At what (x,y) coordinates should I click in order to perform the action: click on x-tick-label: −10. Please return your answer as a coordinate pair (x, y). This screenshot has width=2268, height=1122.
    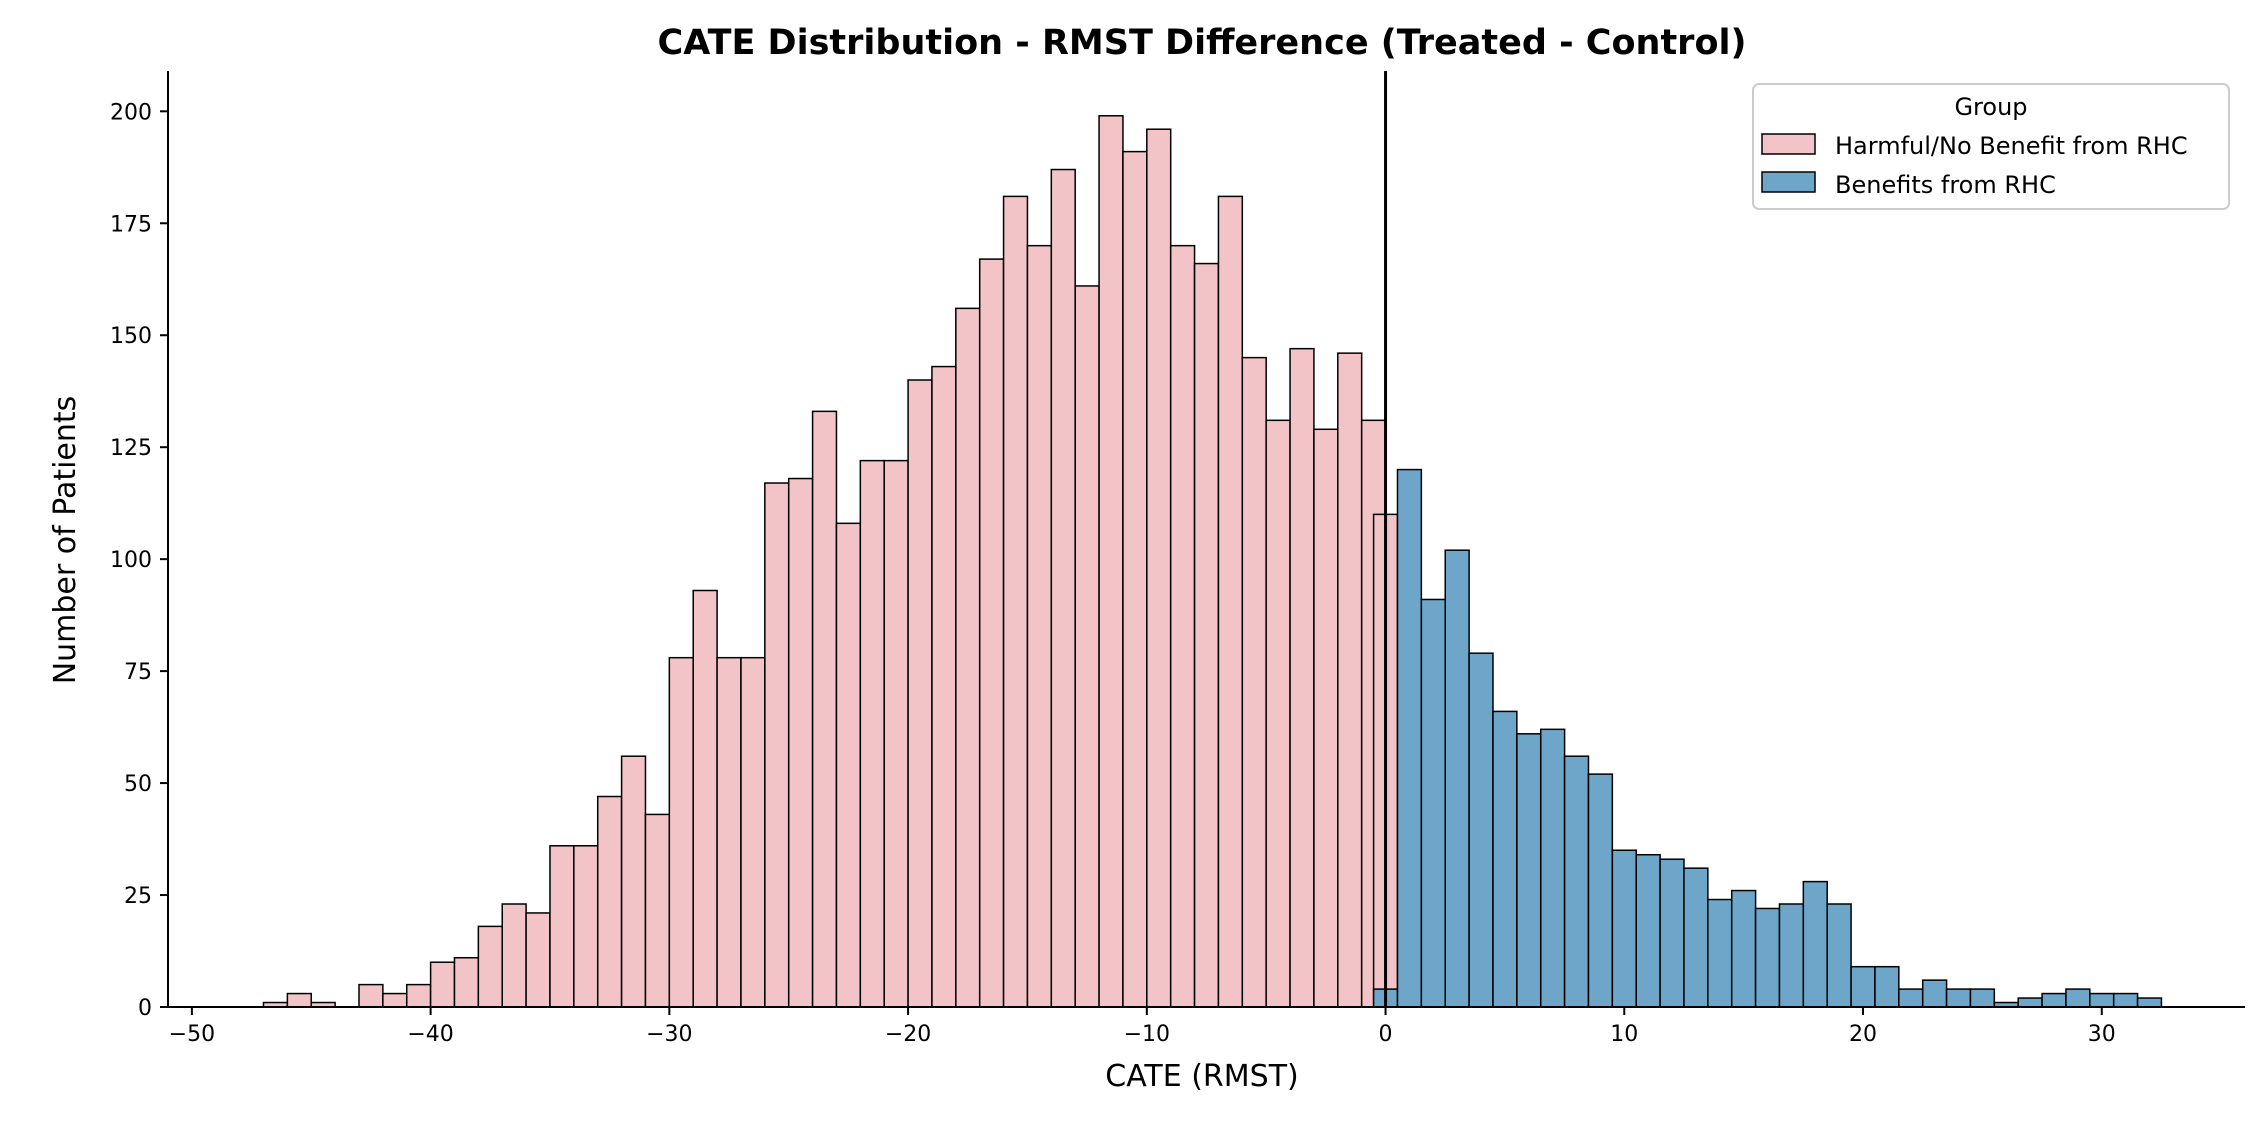
    Looking at the image, I should click on (1147, 1034).